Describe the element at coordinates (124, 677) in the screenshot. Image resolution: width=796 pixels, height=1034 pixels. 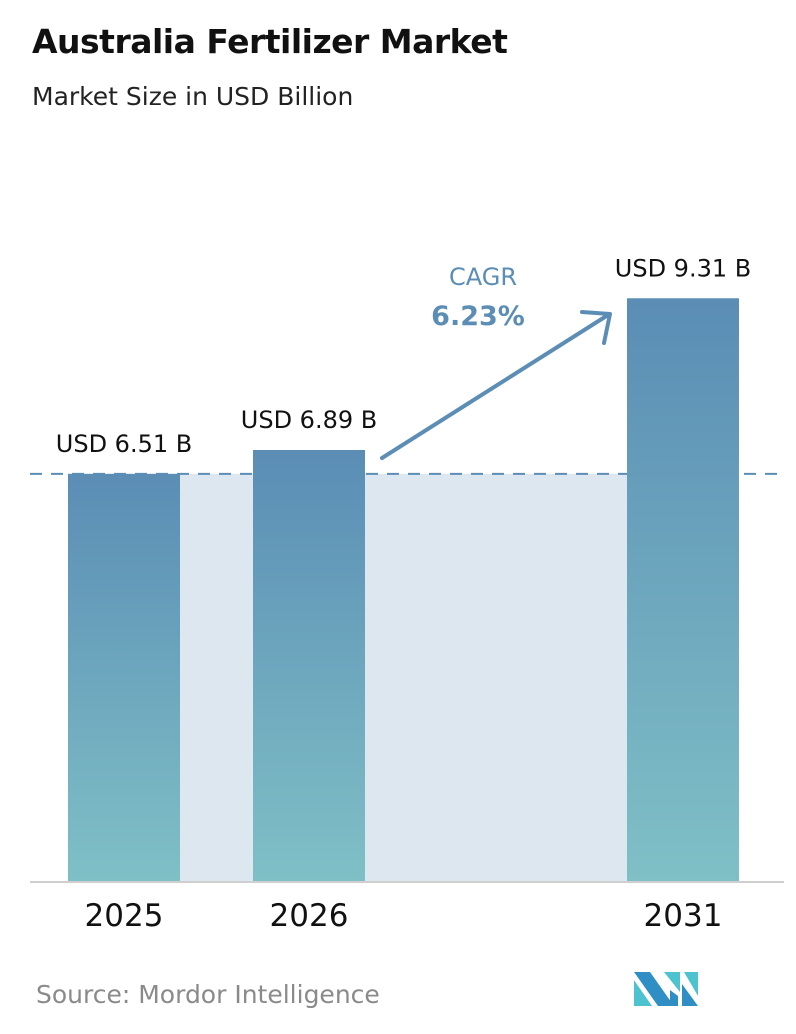
I see `bar-2025` at that location.